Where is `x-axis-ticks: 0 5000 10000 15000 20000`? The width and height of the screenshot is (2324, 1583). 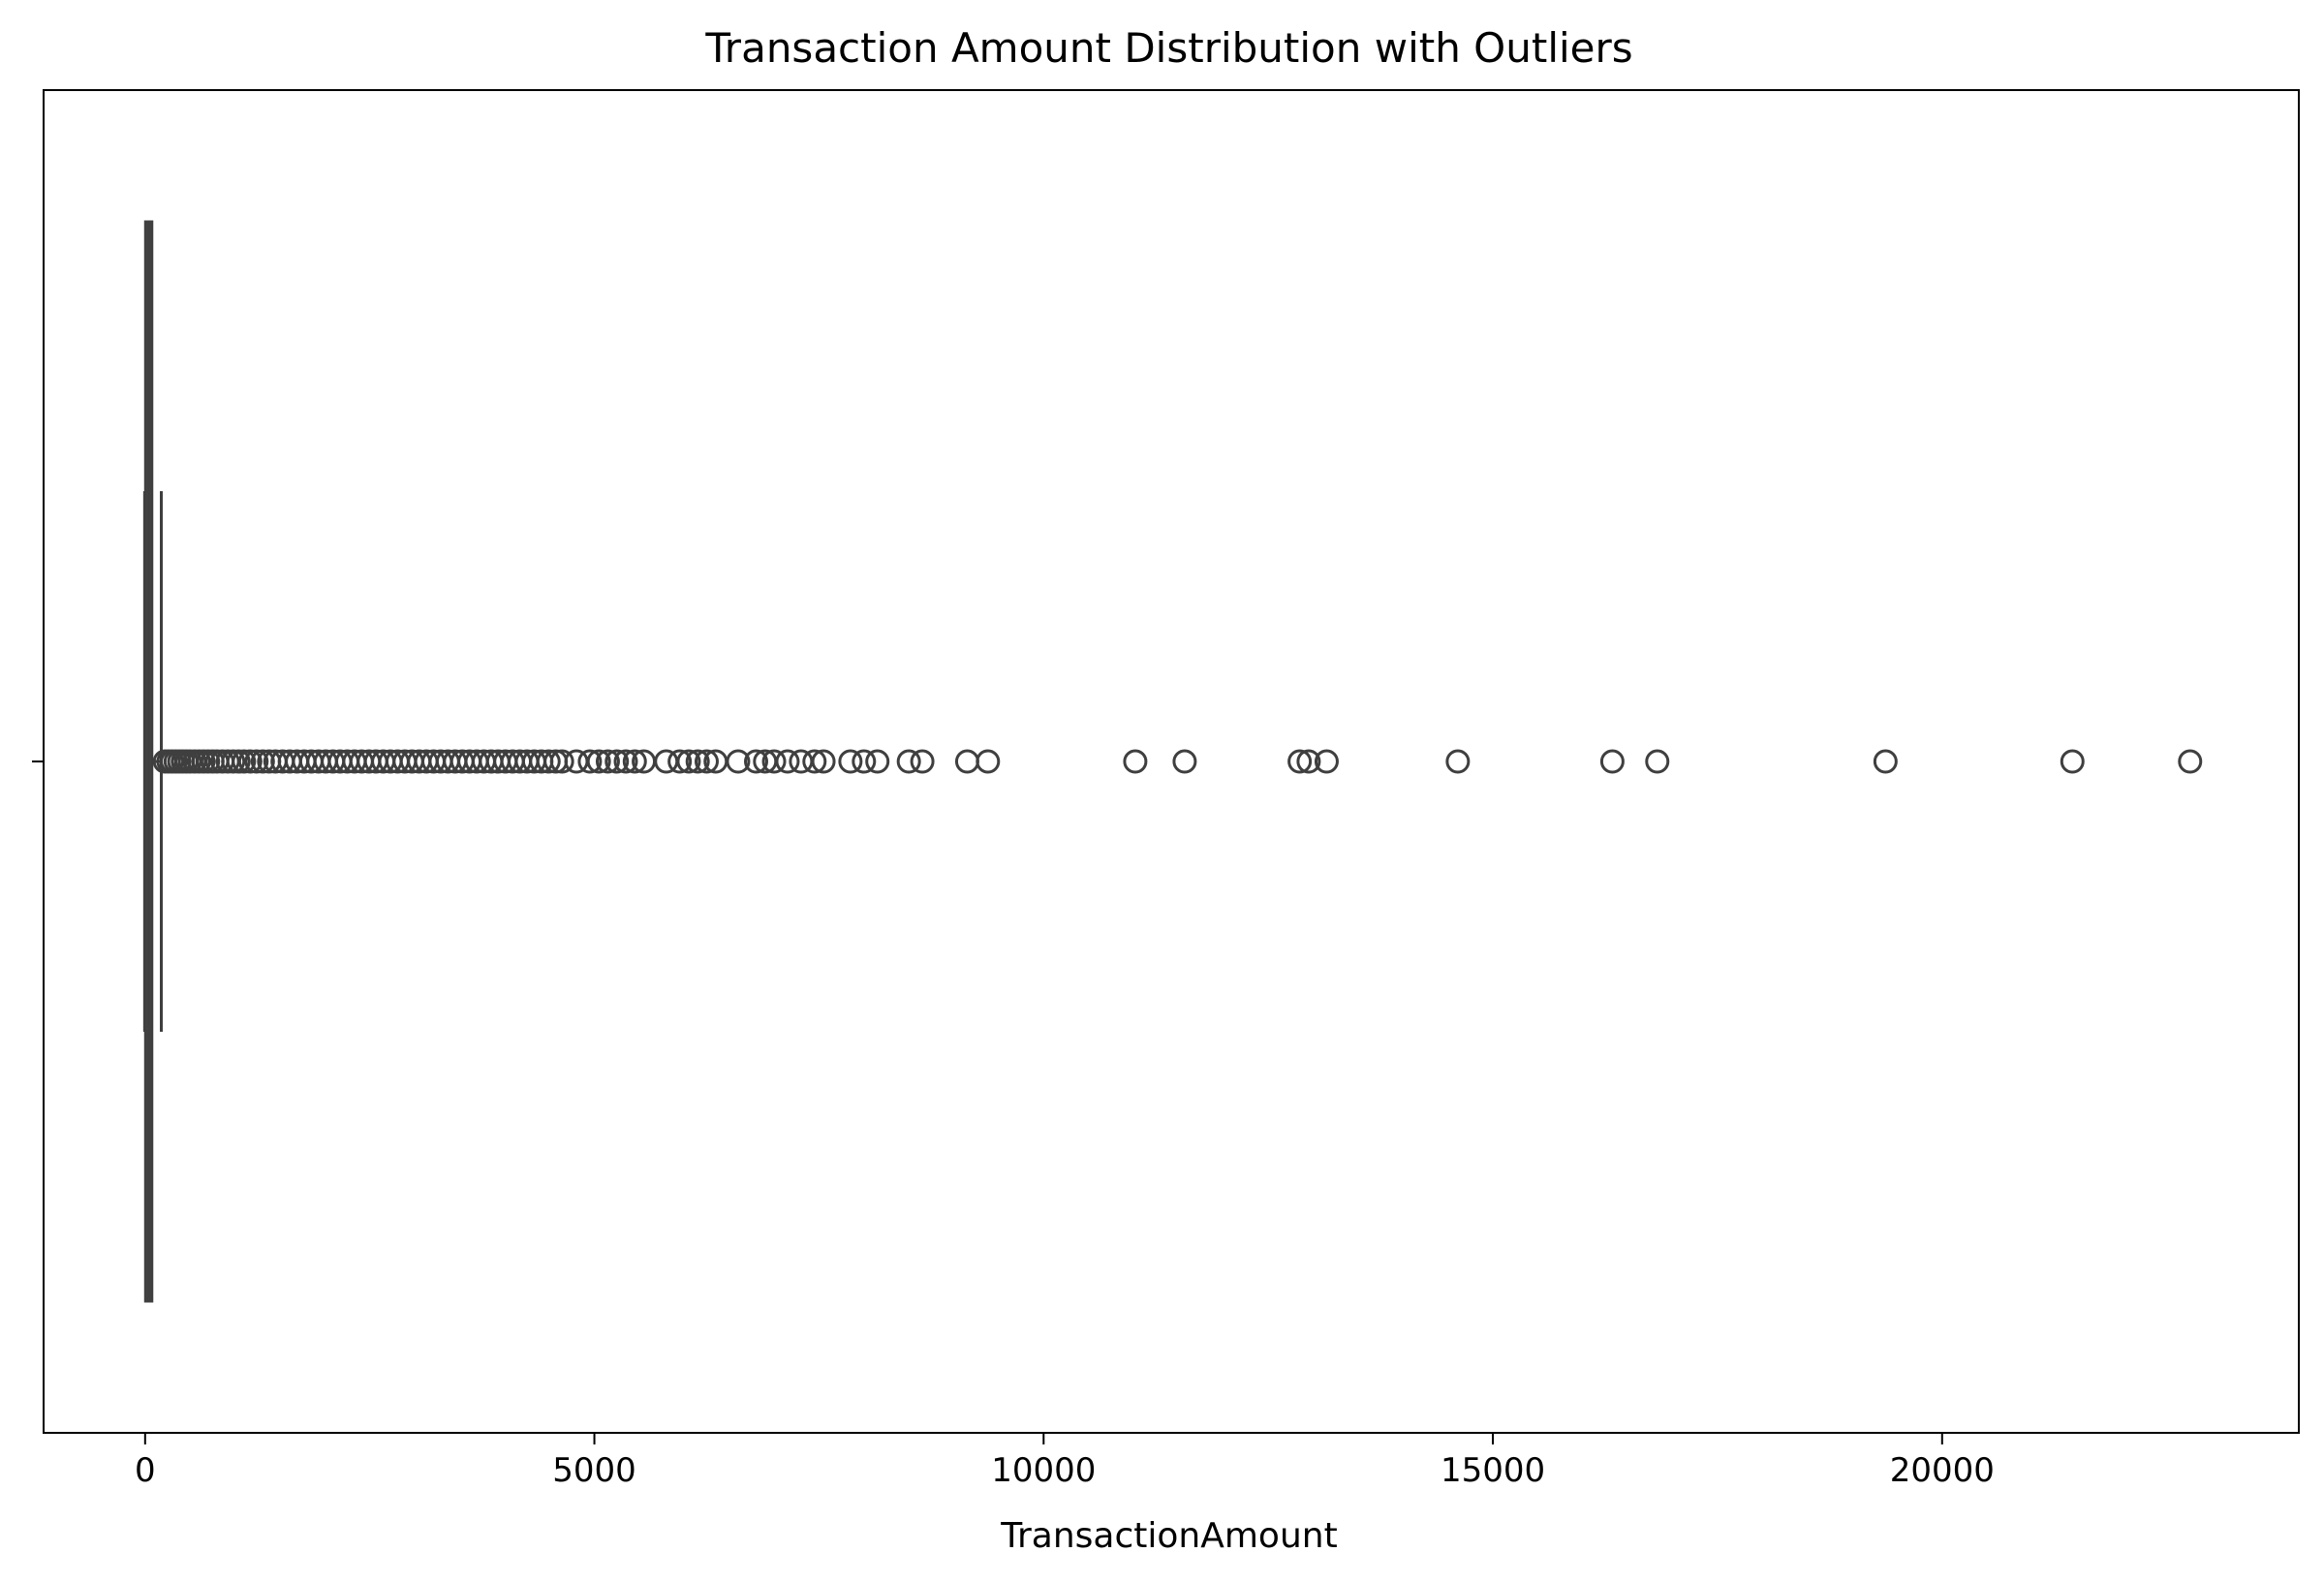
x-axis-ticks: 0 5000 10000 15000 20000 is located at coordinates (1065, 1461).